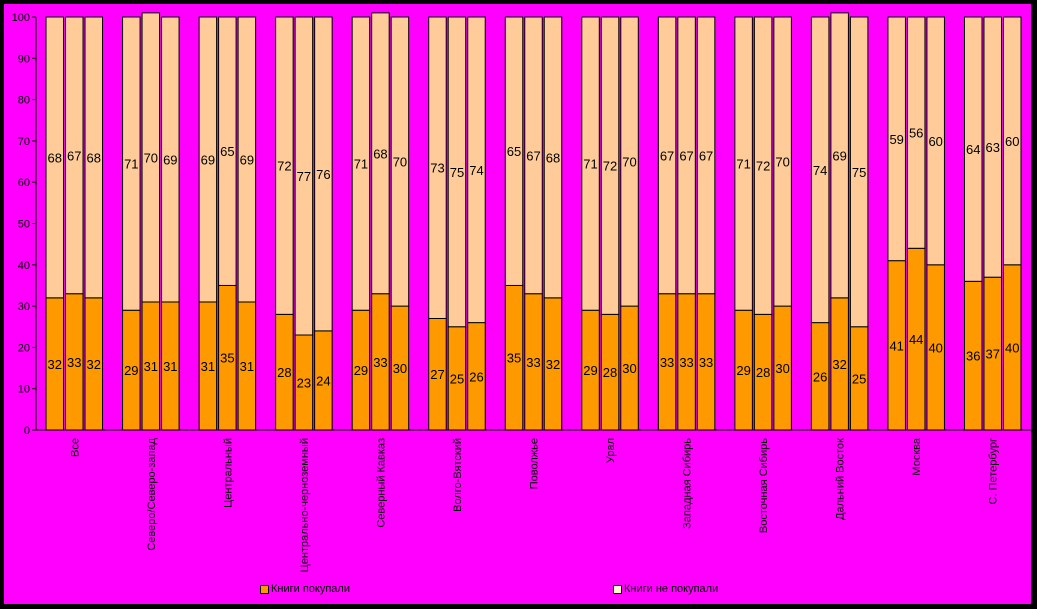 Image resolution: width=1037 pixels, height=609 pixels. Describe the element at coordinates (896, 345) in the screenshot. I see `data-label-bought: 41` at that location.